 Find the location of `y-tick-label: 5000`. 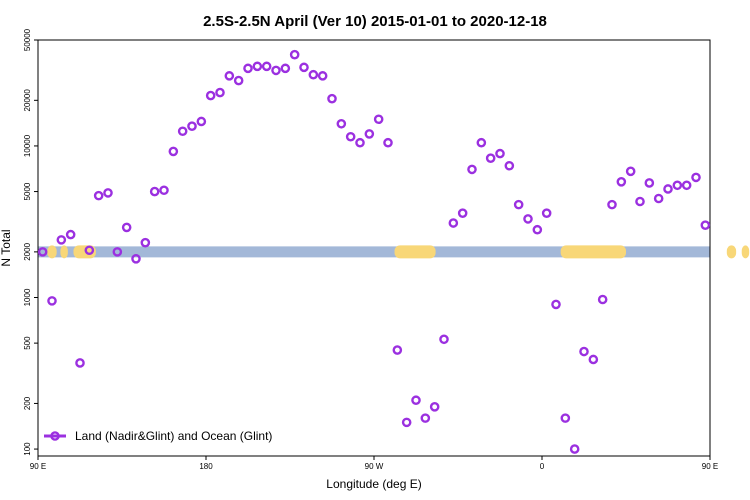

y-tick-label: 5000 is located at coordinates (27, 191).